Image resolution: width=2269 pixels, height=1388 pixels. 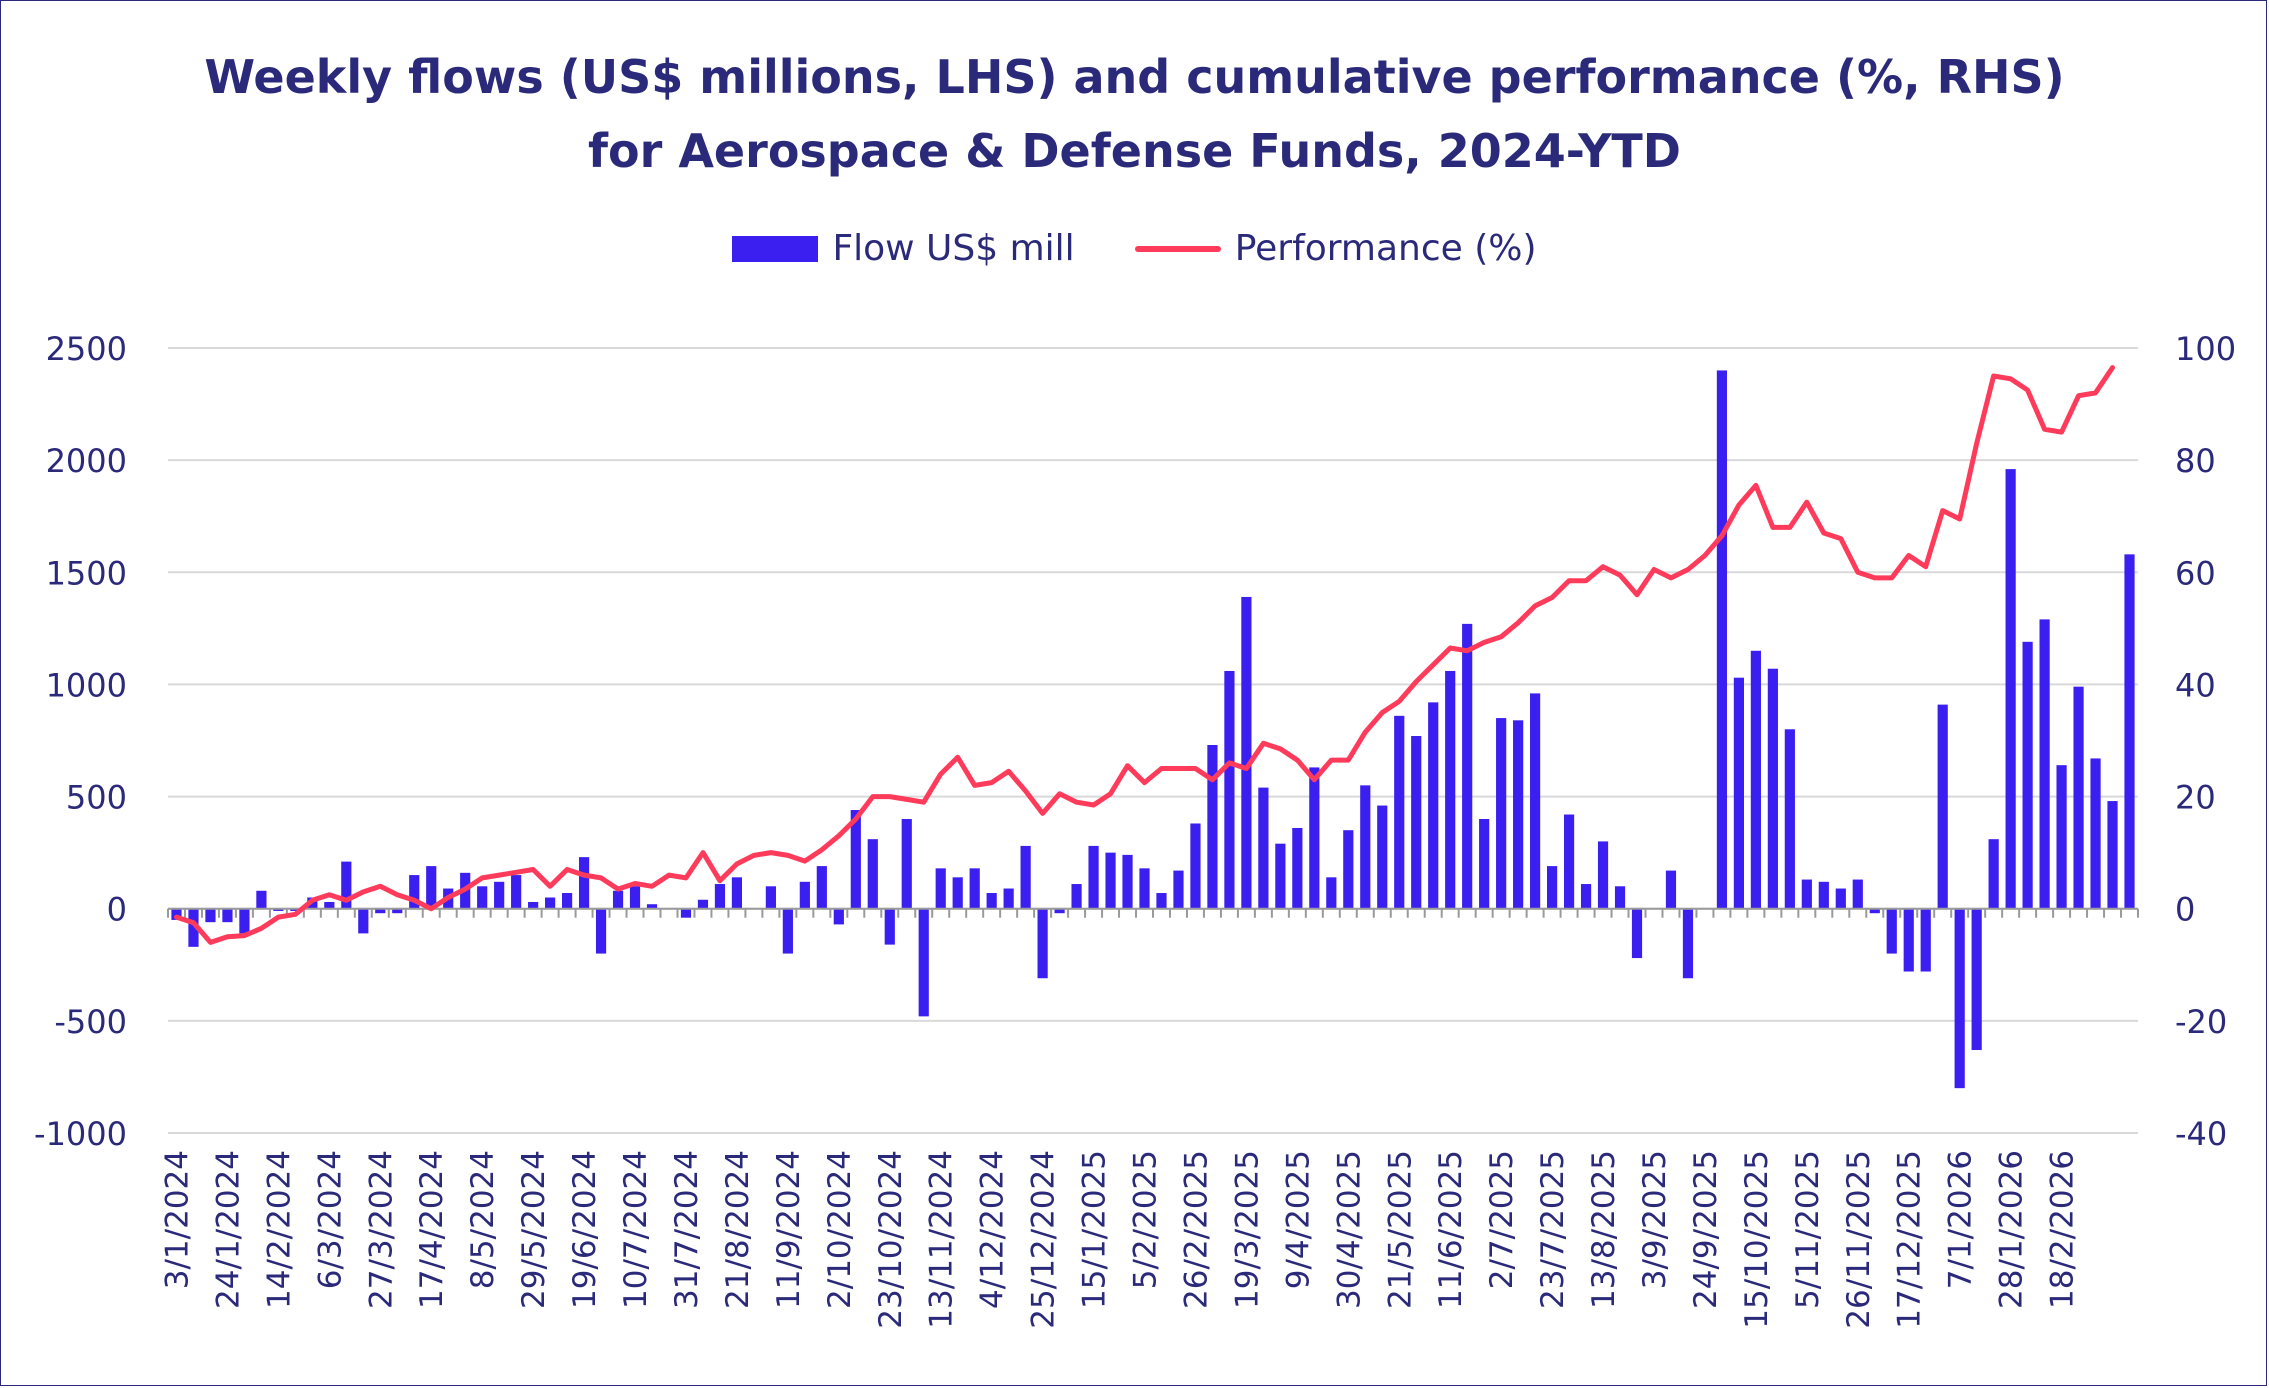 I want to click on x-tick-label: 26/11/2025, so click(x=1859, y=1239).